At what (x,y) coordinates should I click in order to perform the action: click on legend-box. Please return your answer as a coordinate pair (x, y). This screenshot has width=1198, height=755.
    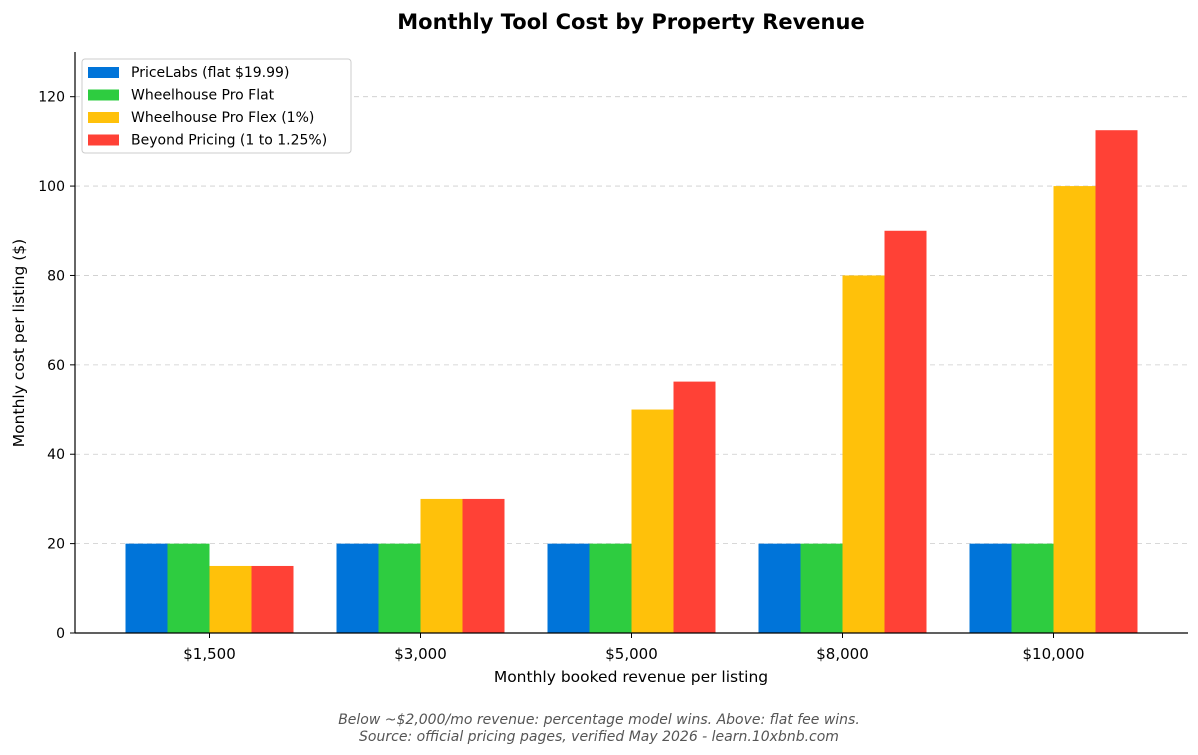
    Looking at the image, I should click on (216, 106).